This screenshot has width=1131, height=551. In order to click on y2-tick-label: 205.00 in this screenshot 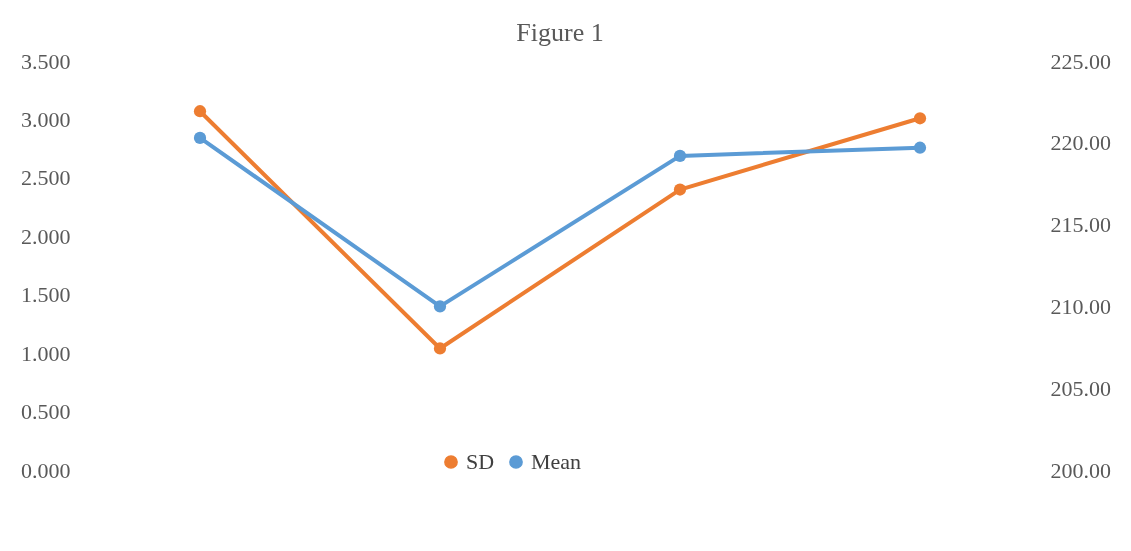, I will do `click(1080, 388)`.